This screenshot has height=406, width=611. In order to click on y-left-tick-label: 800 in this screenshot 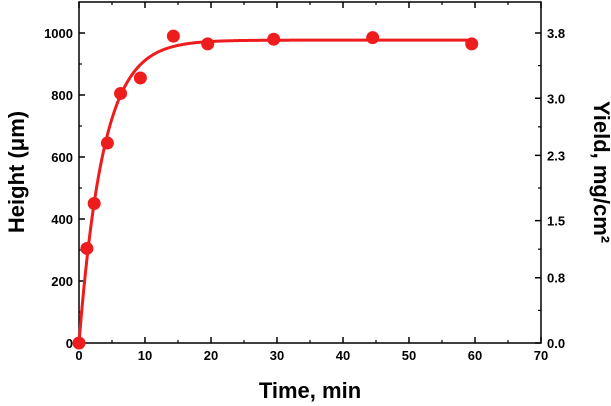, I will do `click(62, 95)`.